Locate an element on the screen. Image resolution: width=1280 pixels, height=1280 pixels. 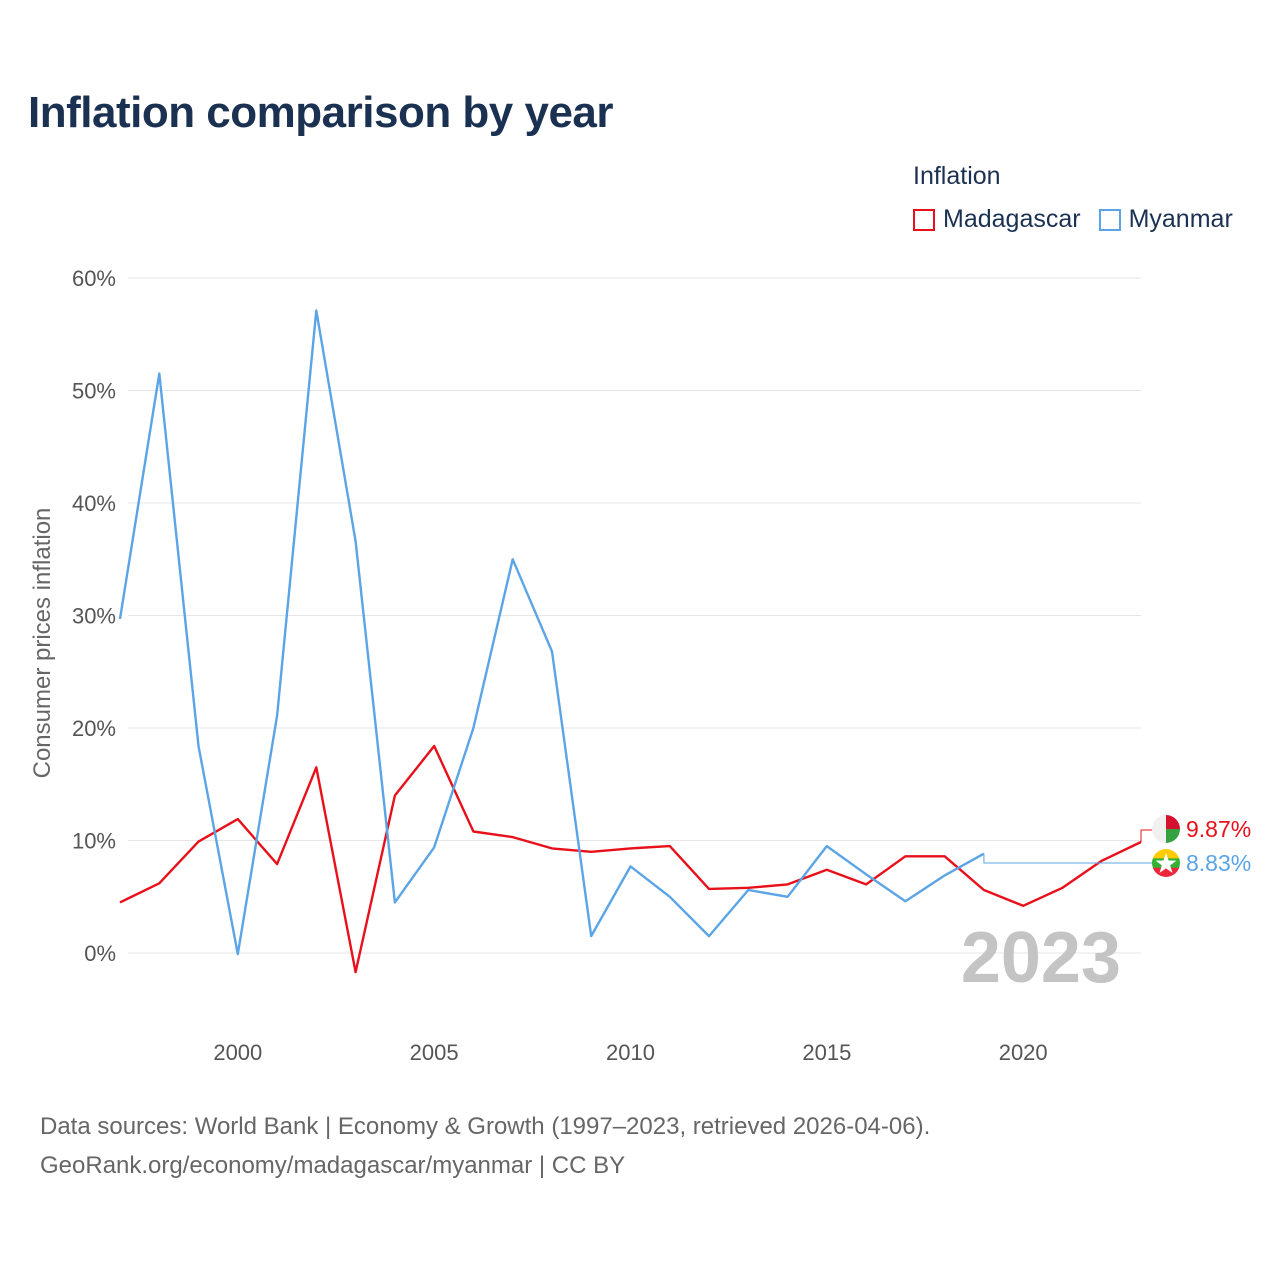
y-tick-label: 30% is located at coordinates (94, 616).